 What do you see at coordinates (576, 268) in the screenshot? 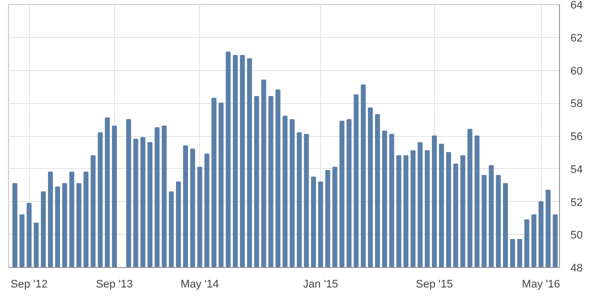
I see `y-tick-label: 48` at bounding box center [576, 268].